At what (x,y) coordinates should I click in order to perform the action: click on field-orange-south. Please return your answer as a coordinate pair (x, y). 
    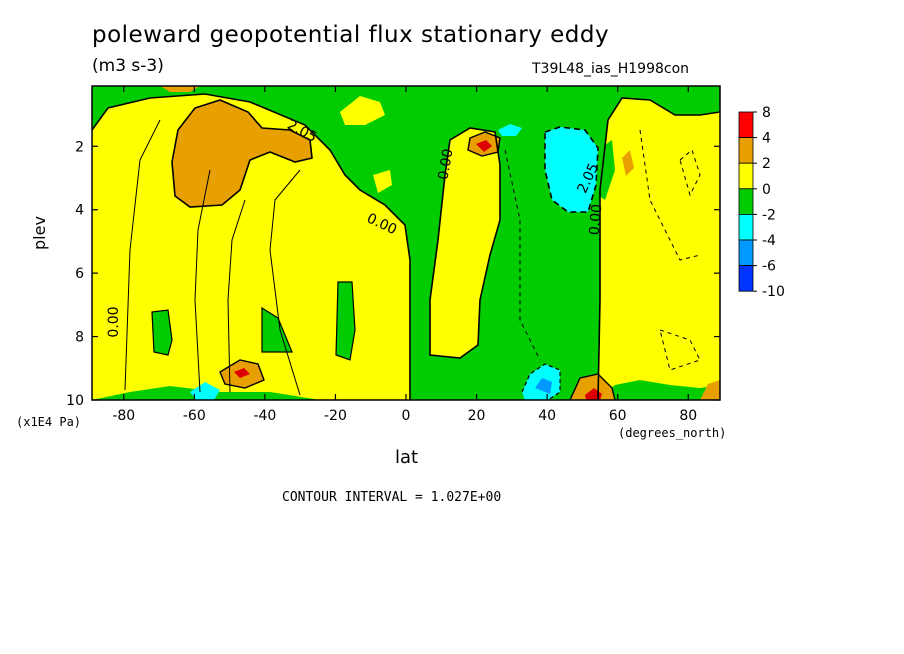
    Looking at the image, I should click on (242, 153).